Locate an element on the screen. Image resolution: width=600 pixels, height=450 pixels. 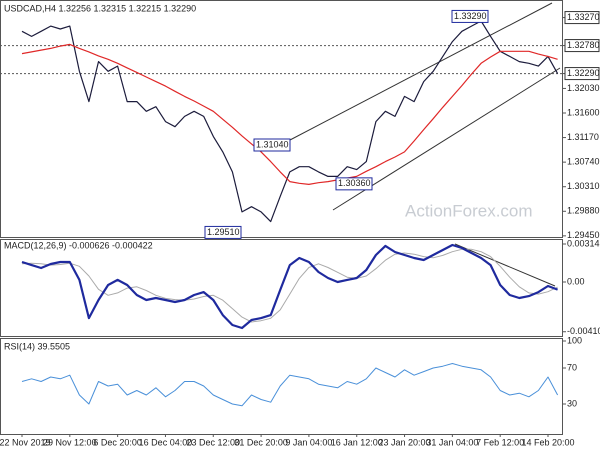
annotation-label: 1.30360 is located at coordinates (354, 183).